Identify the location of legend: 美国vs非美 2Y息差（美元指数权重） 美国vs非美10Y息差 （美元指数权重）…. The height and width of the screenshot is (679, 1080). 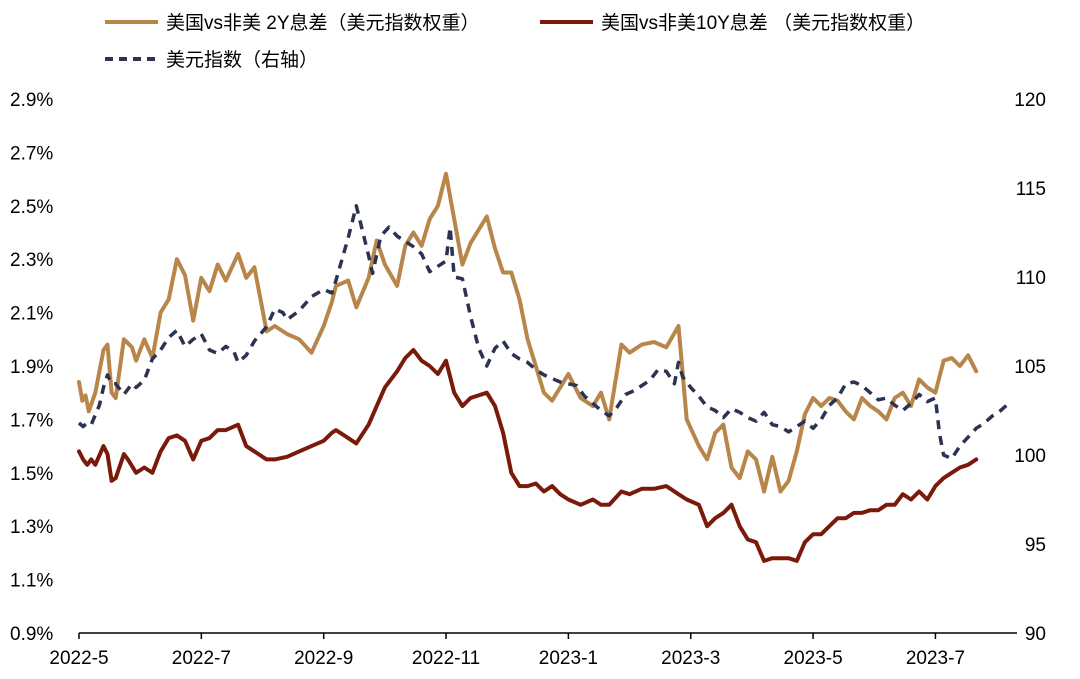
(515, 41).